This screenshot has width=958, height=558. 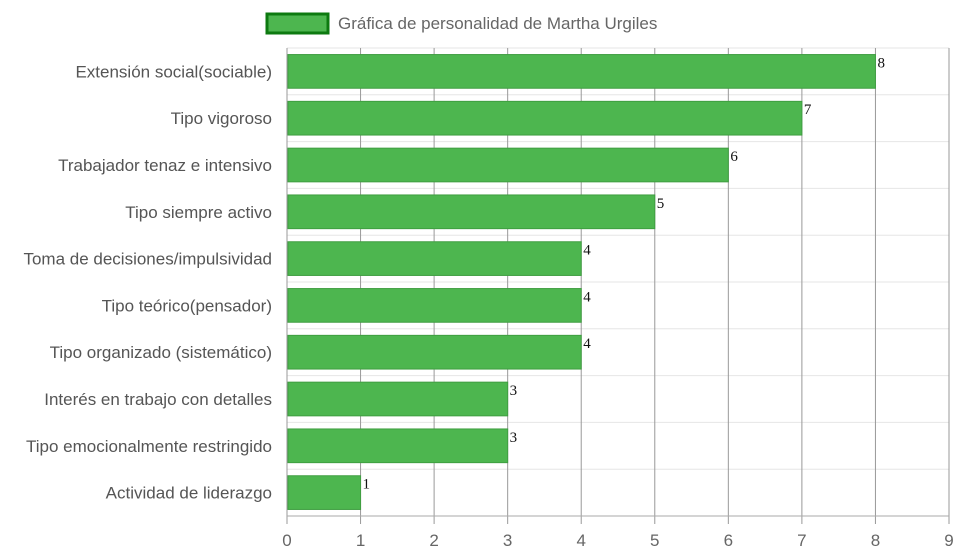 What do you see at coordinates (286, 540) in the screenshot?
I see `x-tick-label: 0` at bounding box center [286, 540].